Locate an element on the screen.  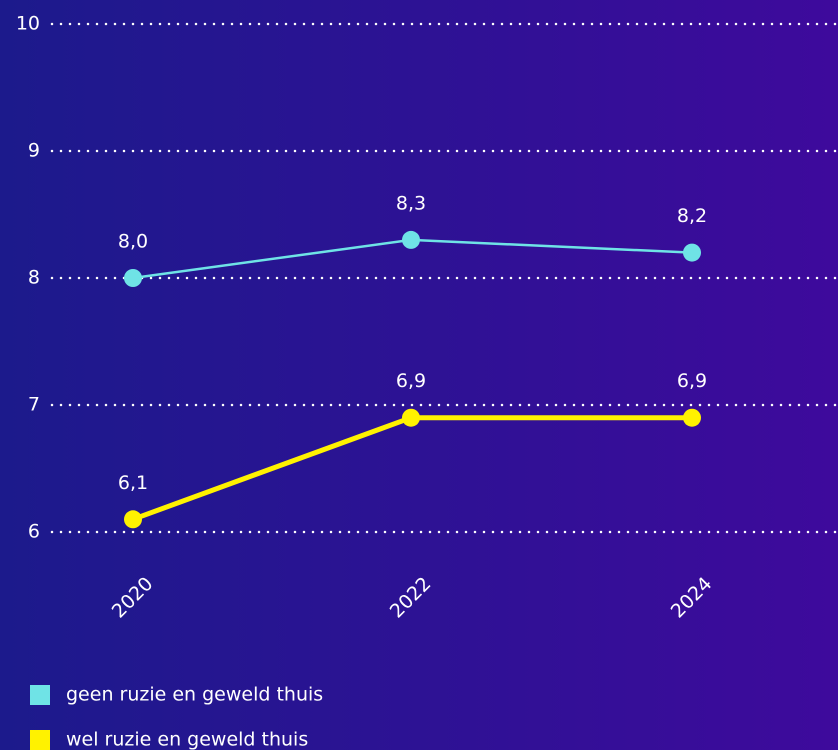
legend-label: wel ruzie en geweld thuis is located at coordinates (187, 739).